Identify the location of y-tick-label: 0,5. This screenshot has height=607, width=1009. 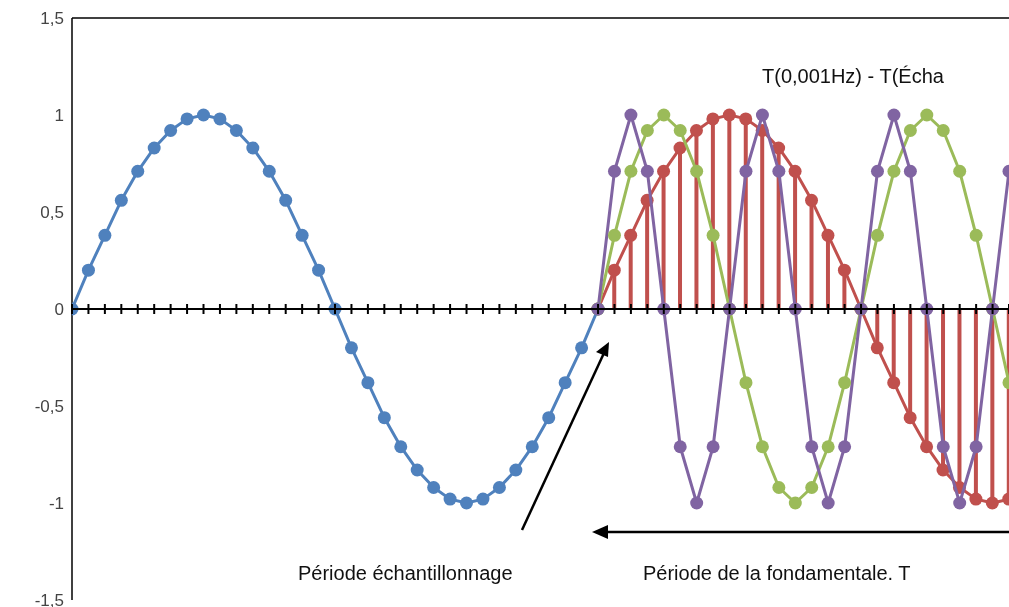
(52, 213).